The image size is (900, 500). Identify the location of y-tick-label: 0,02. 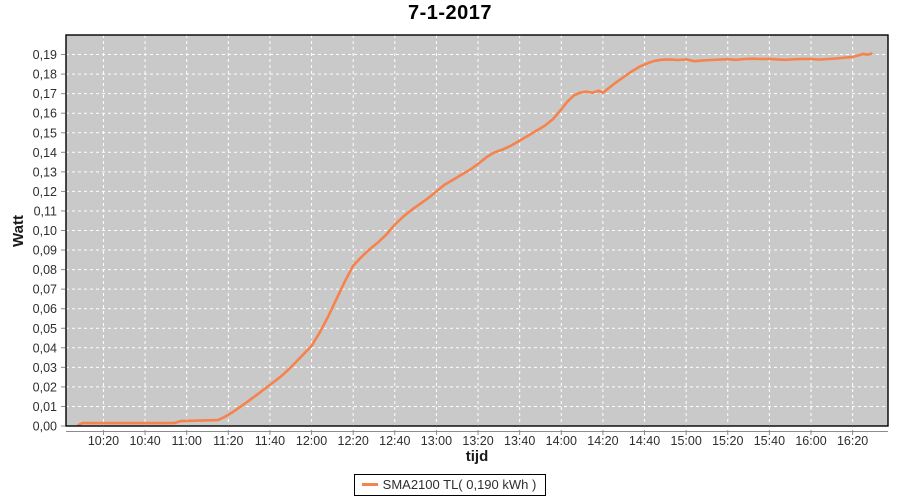
(45, 387).